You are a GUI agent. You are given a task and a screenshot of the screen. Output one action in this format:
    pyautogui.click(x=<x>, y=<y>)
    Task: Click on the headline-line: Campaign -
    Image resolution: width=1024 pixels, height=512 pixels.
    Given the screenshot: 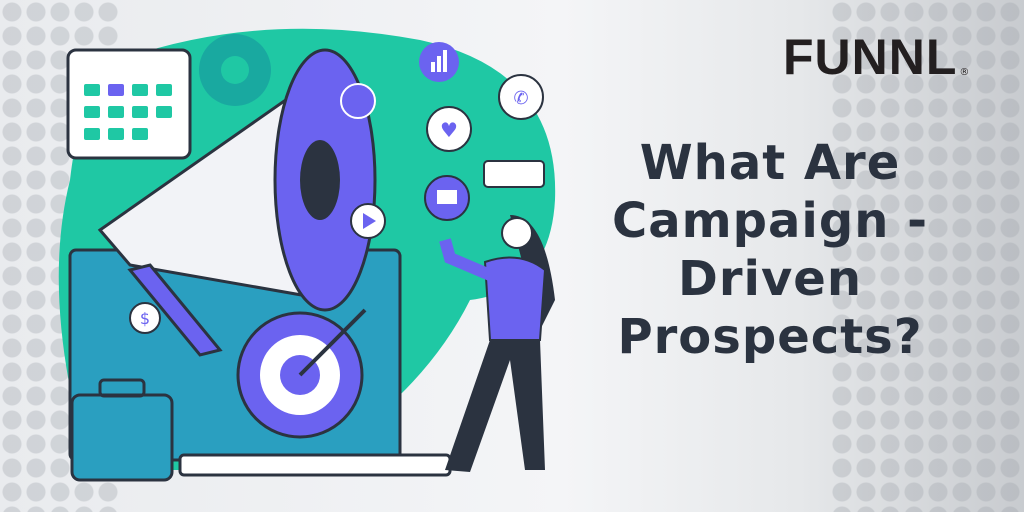 What is the action you would take?
    pyautogui.click(x=770, y=221)
    